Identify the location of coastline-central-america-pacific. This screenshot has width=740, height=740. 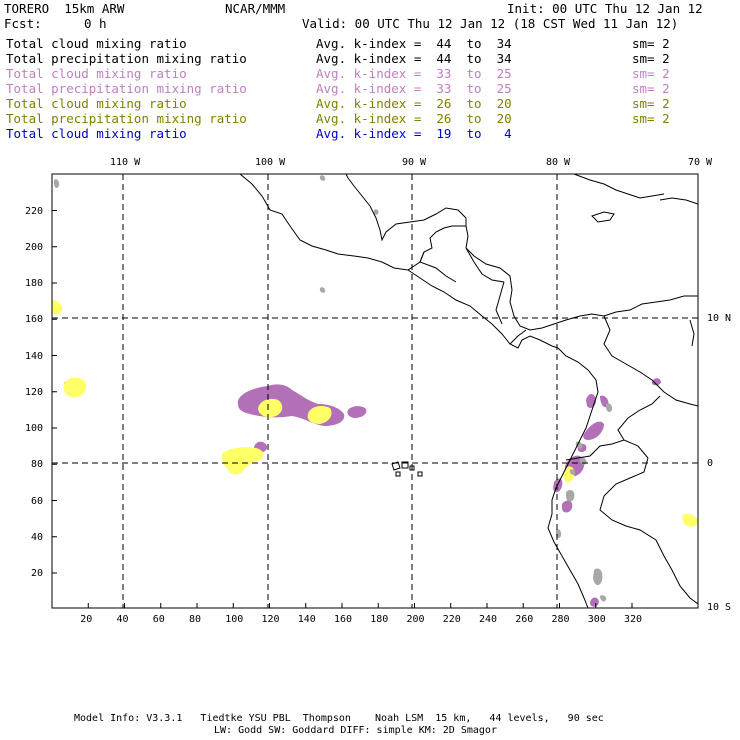
(483, 309).